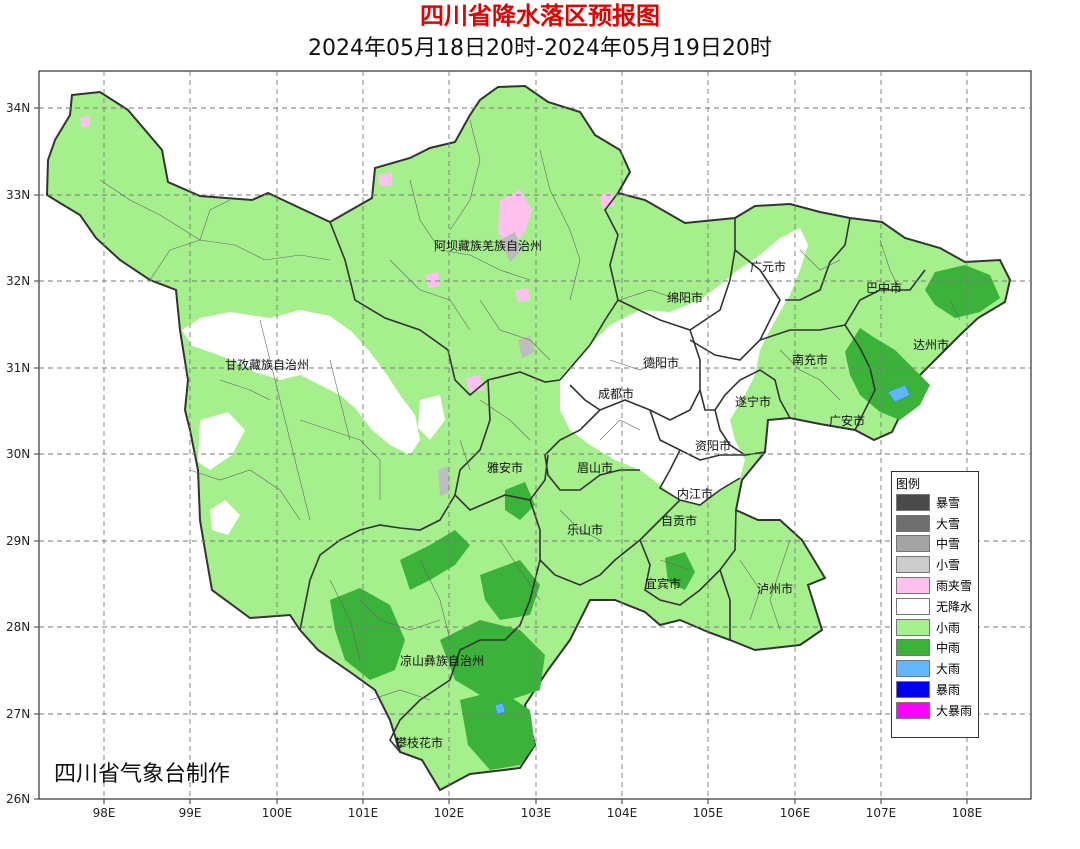  What do you see at coordinates (768, 267) in the screenshot?
I see `city-label-guangyuan: 广元市` at bounding box center [768, 267].